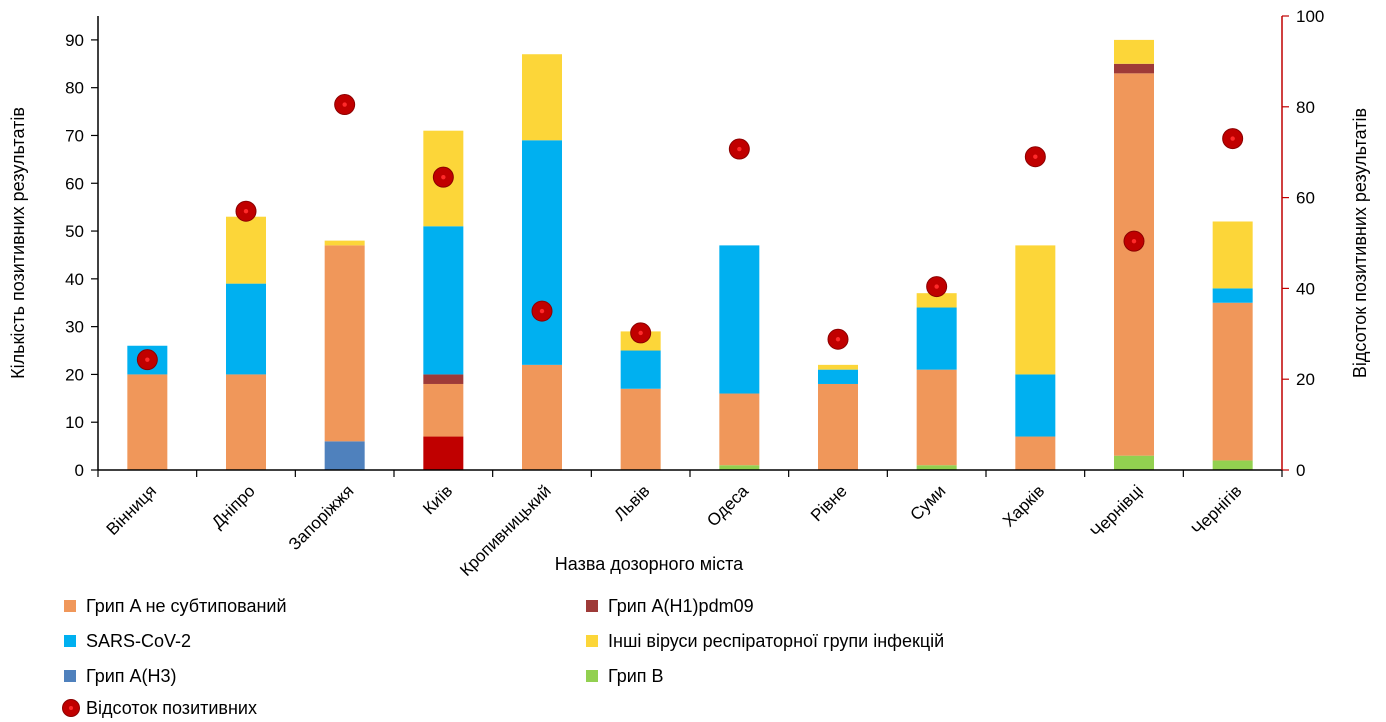  I want to click on y-tick-label: 90, so click(74, 40).